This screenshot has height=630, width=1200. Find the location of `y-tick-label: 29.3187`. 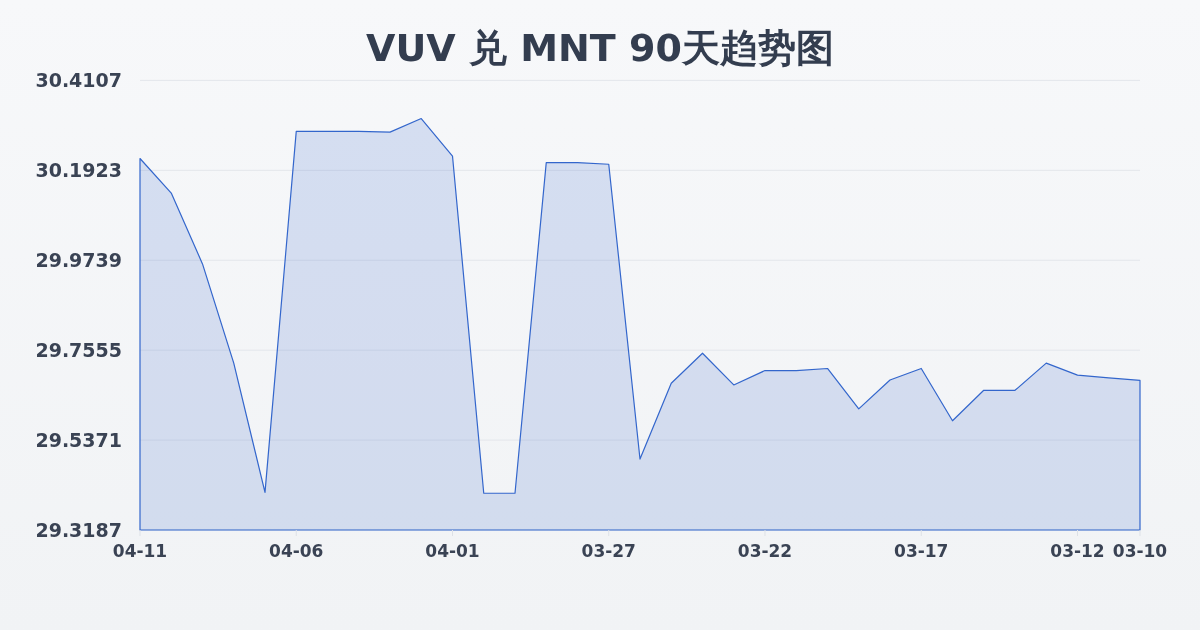

y-tick-label: 29.3187 is located at coordinates (78, 529).